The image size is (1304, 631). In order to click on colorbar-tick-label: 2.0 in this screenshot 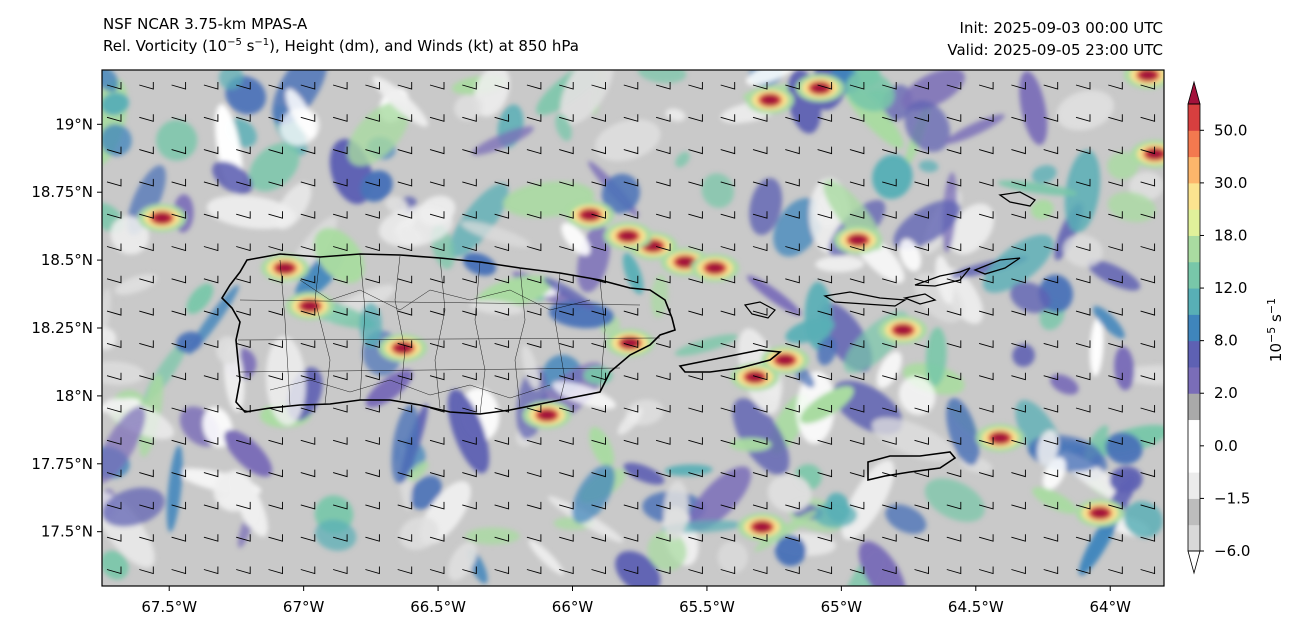, I will do `click(1226, 393)`.